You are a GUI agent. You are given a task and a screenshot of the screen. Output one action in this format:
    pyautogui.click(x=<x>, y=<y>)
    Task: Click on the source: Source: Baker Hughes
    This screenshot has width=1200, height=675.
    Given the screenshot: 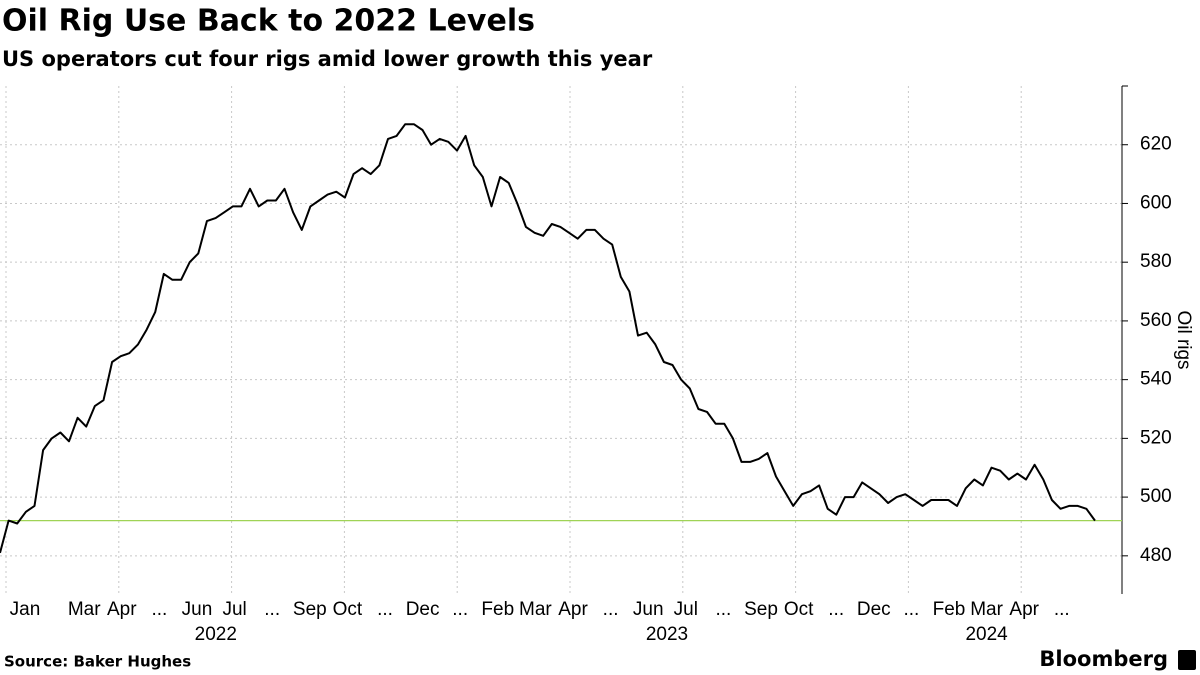 What is the action you would take?
    pyautogui.click(x=97, y=662)
    